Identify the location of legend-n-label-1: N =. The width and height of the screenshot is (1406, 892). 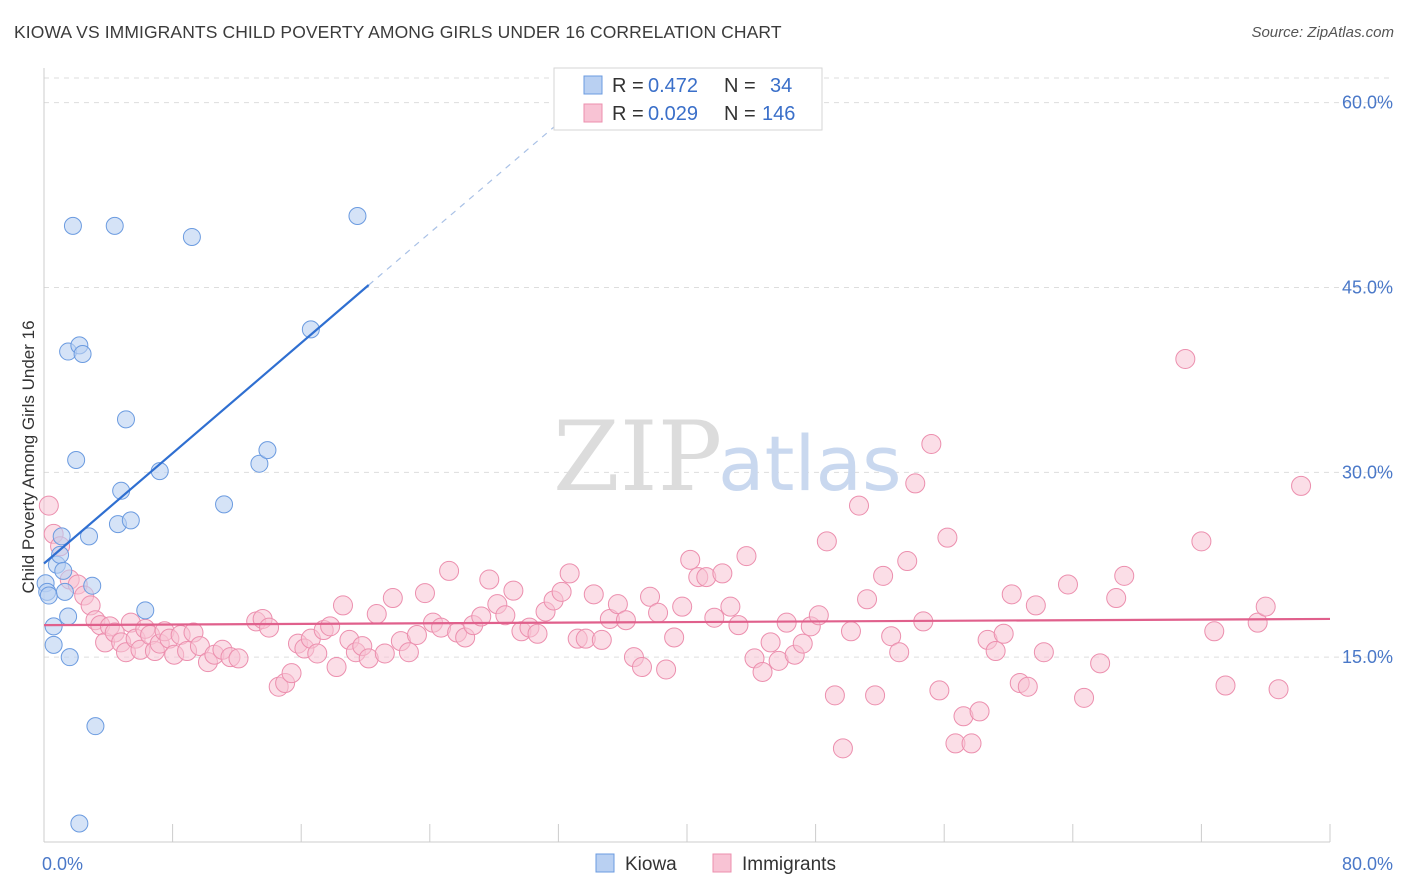
(740, 86).